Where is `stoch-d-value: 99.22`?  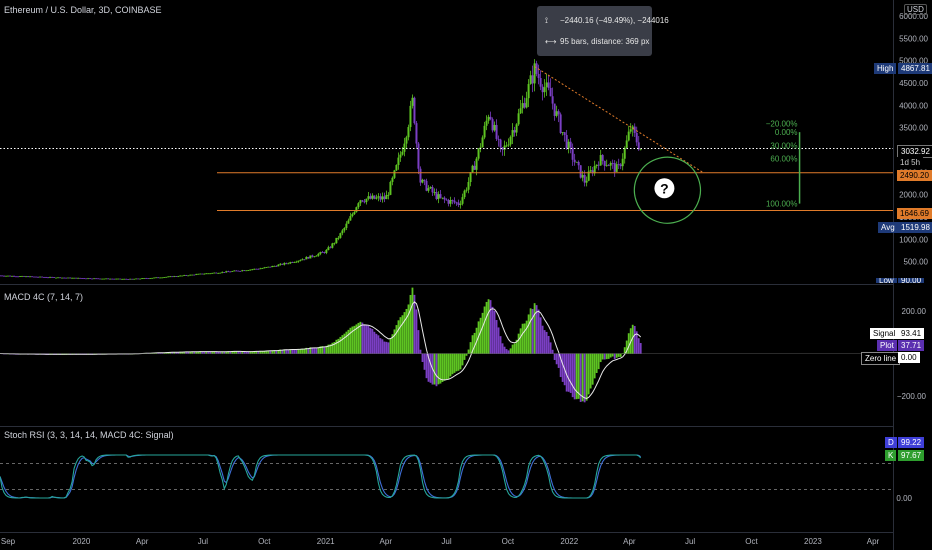
stoch-d-value: 99.22 is located at coordinates (911, 442).